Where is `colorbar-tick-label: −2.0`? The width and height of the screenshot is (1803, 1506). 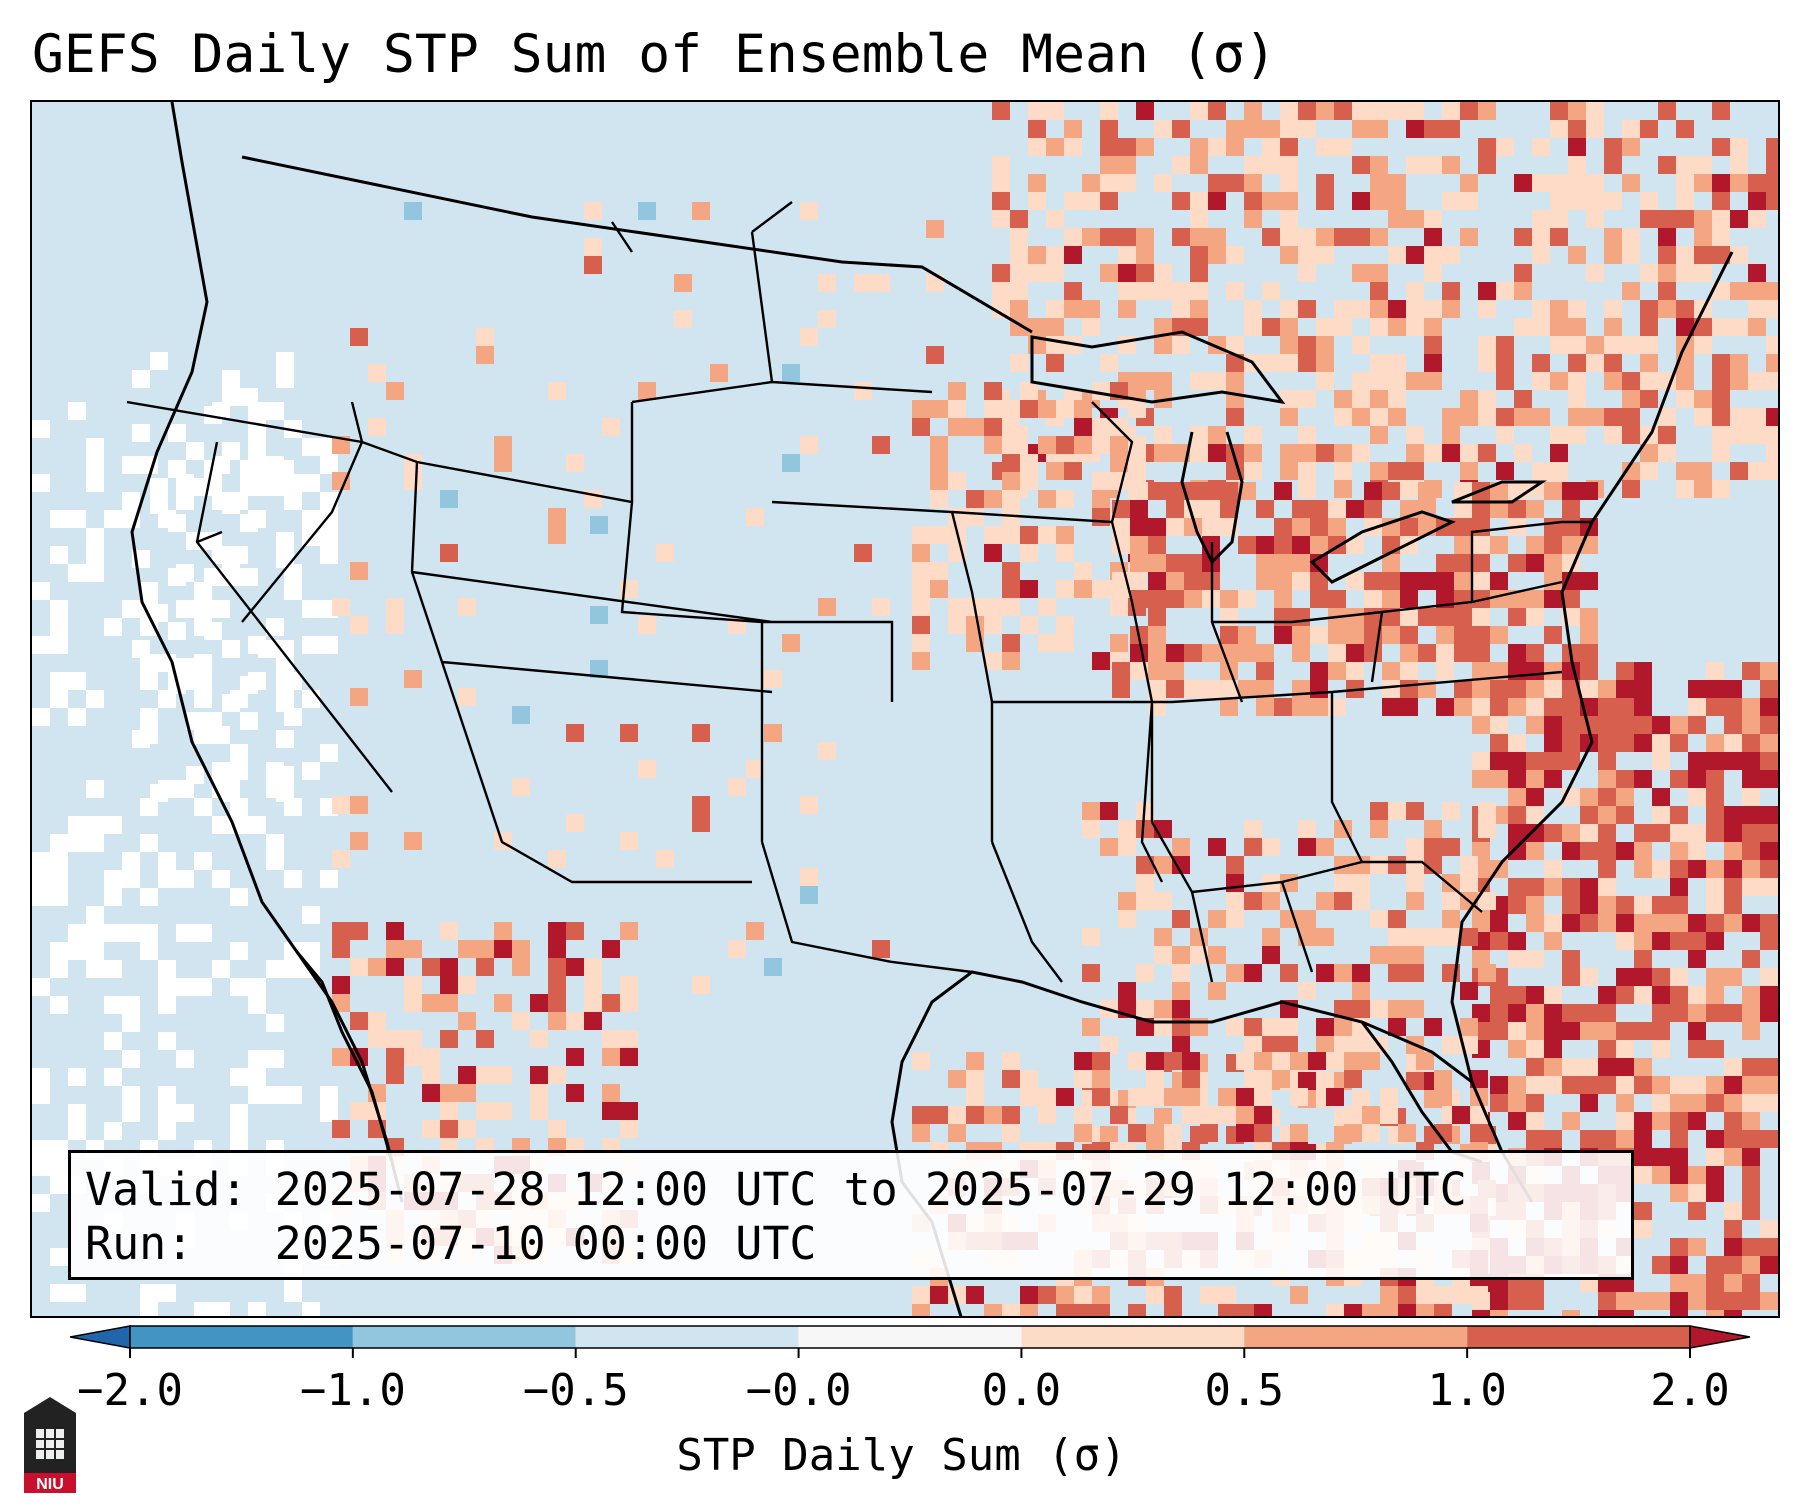 colorbar-tick-label: −2.0 is located at coordinates (130, 1390).